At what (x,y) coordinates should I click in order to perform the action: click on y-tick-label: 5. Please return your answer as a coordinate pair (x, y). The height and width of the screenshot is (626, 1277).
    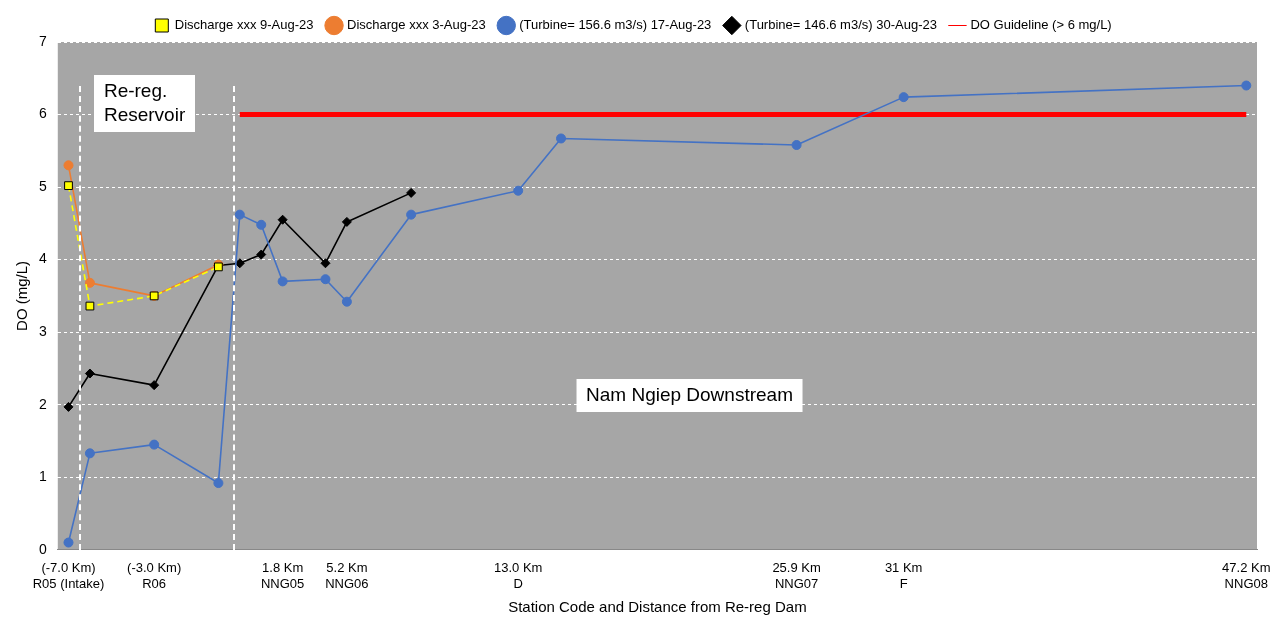
    Looking at the image, I should click on (42, 185).